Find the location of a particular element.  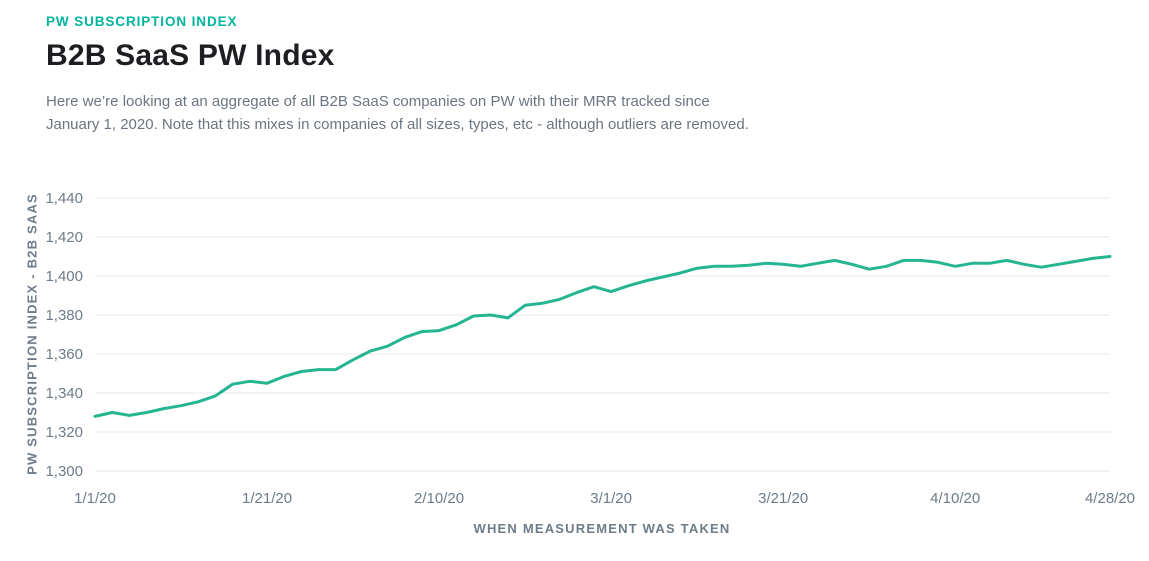

eyebrow-label: PW SUBSCRIPTION INDEX is located at coordinates (142, 21).